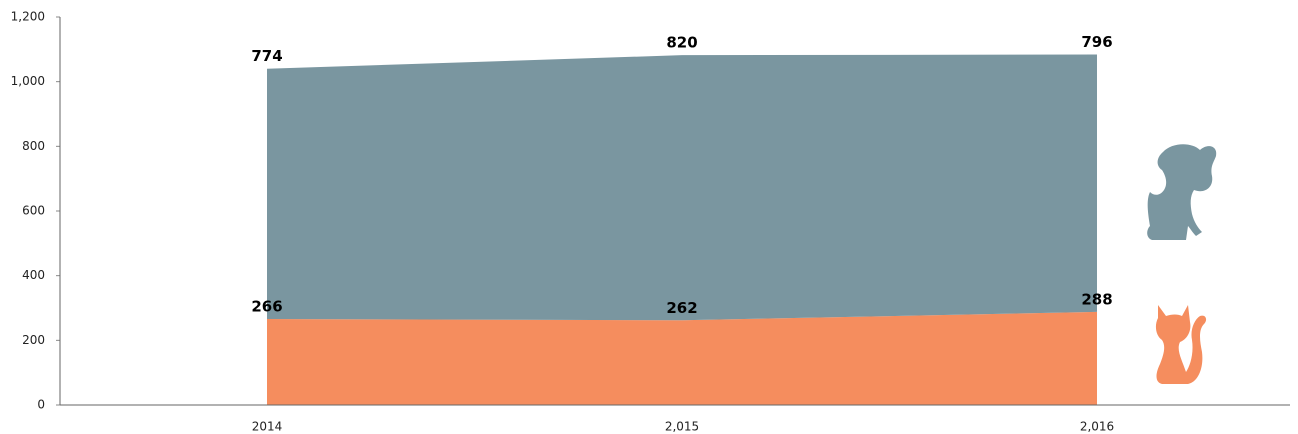 This screenshot has width=1298, height=434. Describe the element at coordinates (41, 405) in the screenshot. I see `y-tick-label: 0` at that location.